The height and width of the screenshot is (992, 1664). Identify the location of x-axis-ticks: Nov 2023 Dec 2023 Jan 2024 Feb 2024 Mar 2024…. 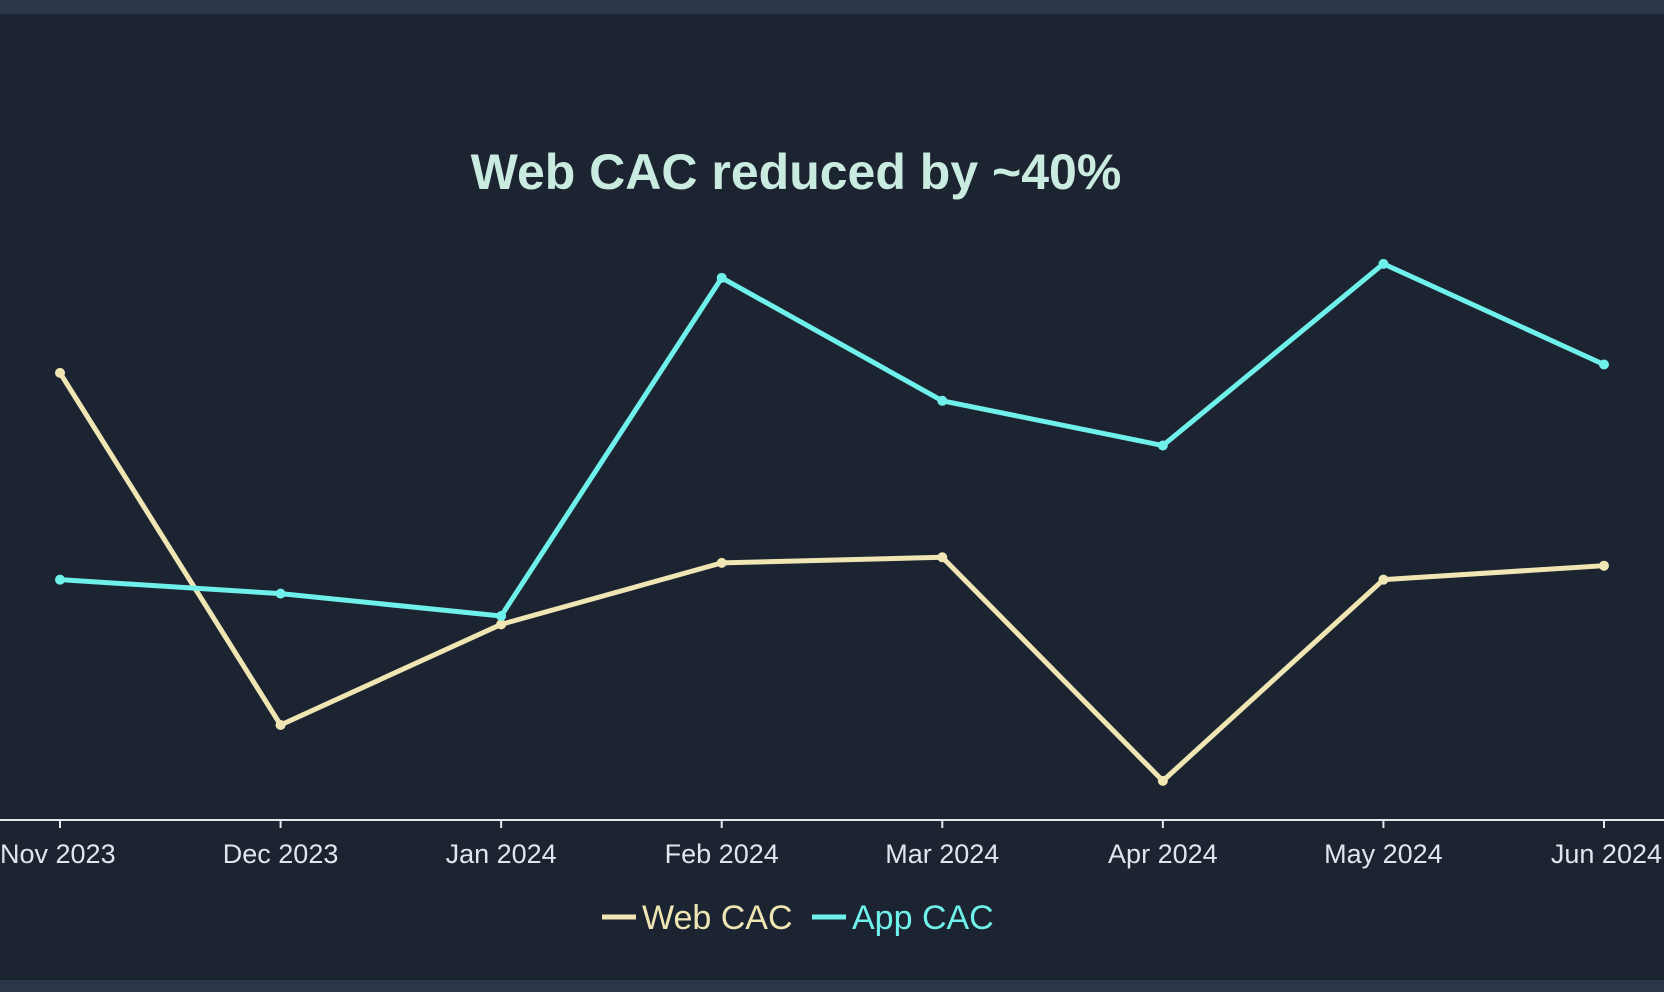
(831, 844).